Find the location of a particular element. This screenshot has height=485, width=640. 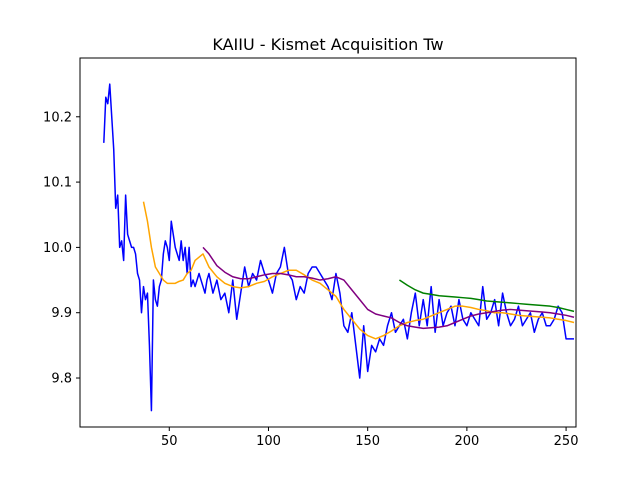

y-tick-label: 9.9 is located at coordinates (61, 313).